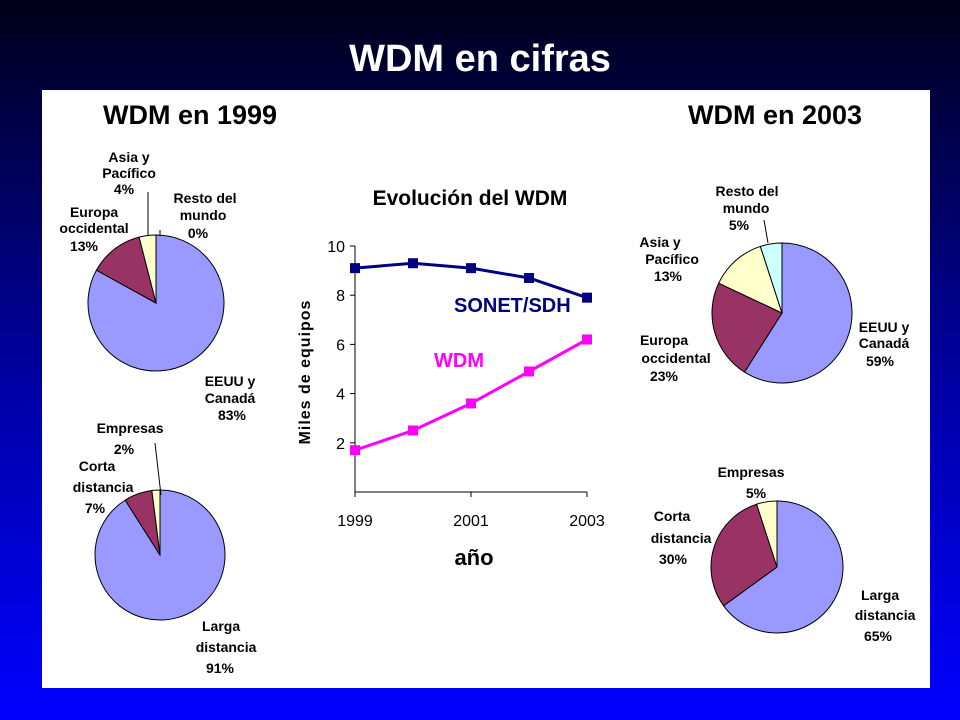 This screenshot has height=720, width=960. I want to click on label-2003-resto: Resto del mundo 5%, so click(749, 208).